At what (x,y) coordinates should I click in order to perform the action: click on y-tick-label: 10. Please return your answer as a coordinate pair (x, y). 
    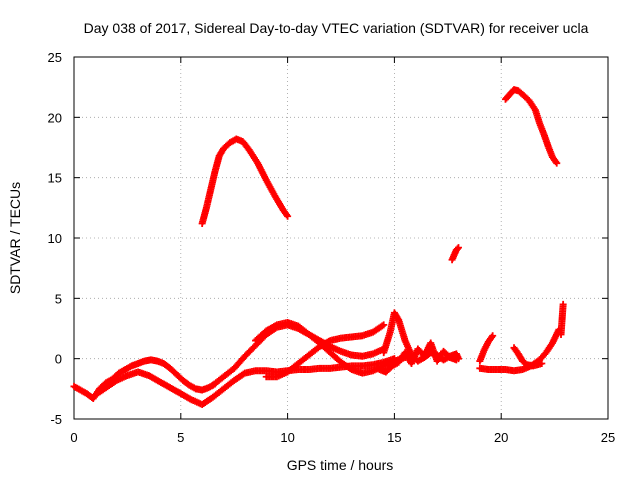
    Looking at the image, I should click on (55, 238).